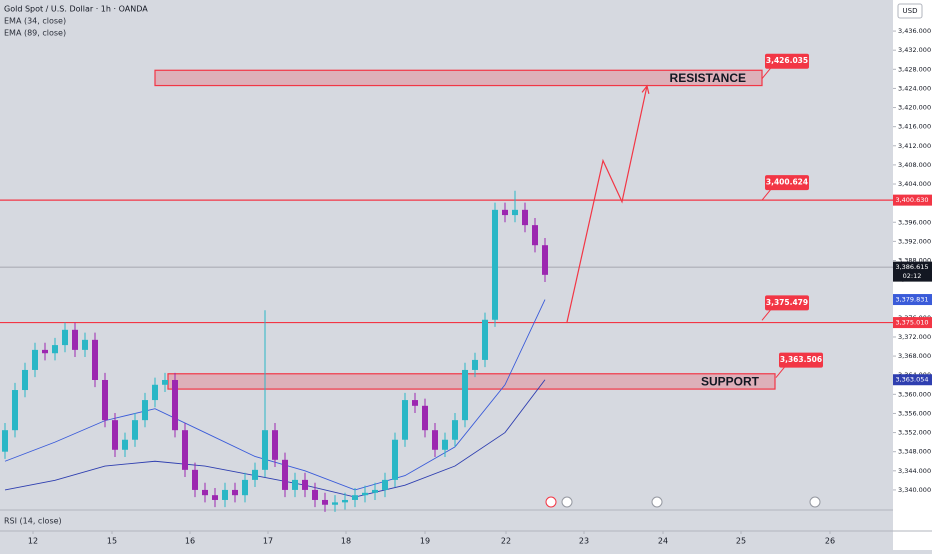  What do you see at coordinates (33, 521) in the screenshot?
I see `indicator-label: RSI (14, close)` at bounding box center [33, 521].